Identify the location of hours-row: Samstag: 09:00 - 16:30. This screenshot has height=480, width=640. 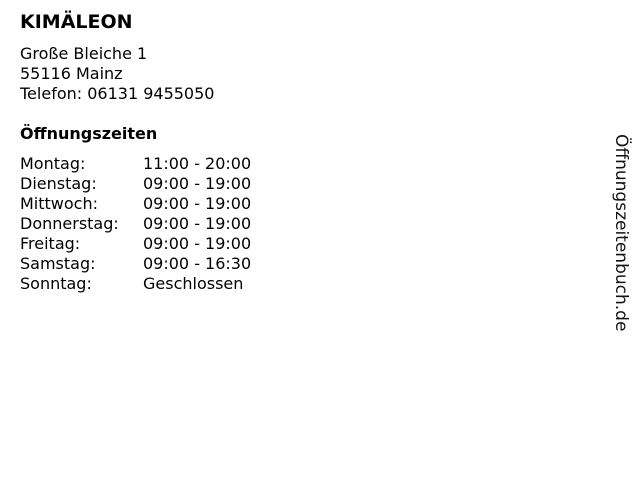
(135, 264).